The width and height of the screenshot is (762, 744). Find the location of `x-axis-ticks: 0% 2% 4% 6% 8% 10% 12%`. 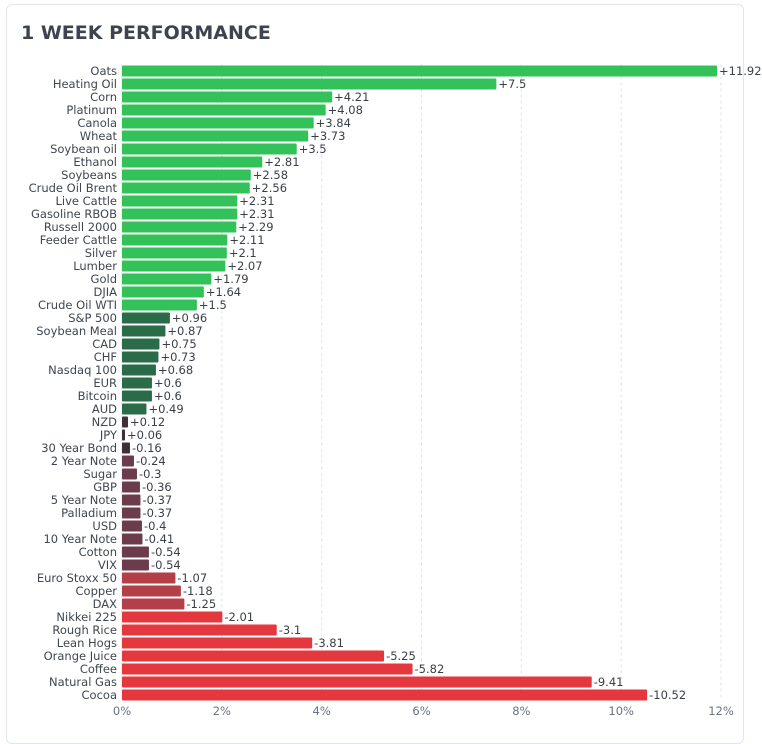

x-axis-ticks: 0% 2% 4% 6% 8% 10% 12% is located at coordinates (423, 711).